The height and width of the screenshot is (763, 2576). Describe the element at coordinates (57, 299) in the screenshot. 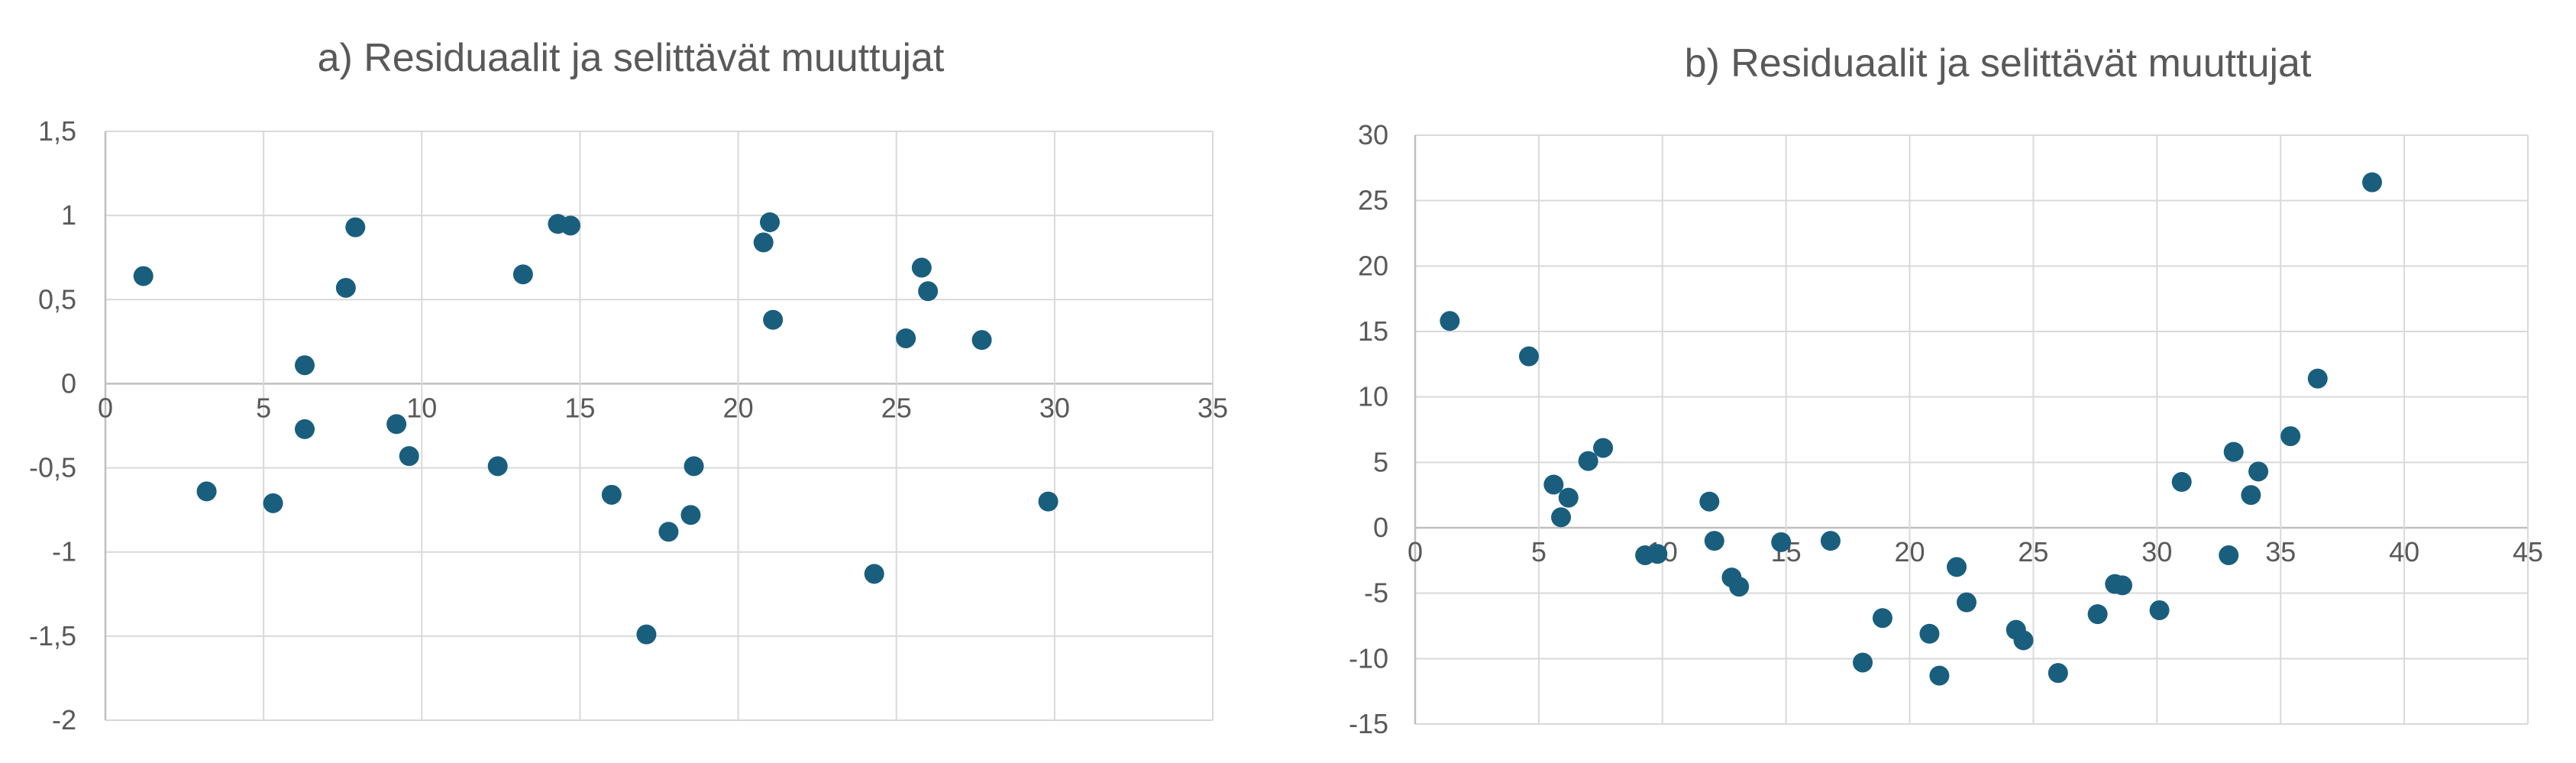

I see `y-tick-label: 0,5` at that location.